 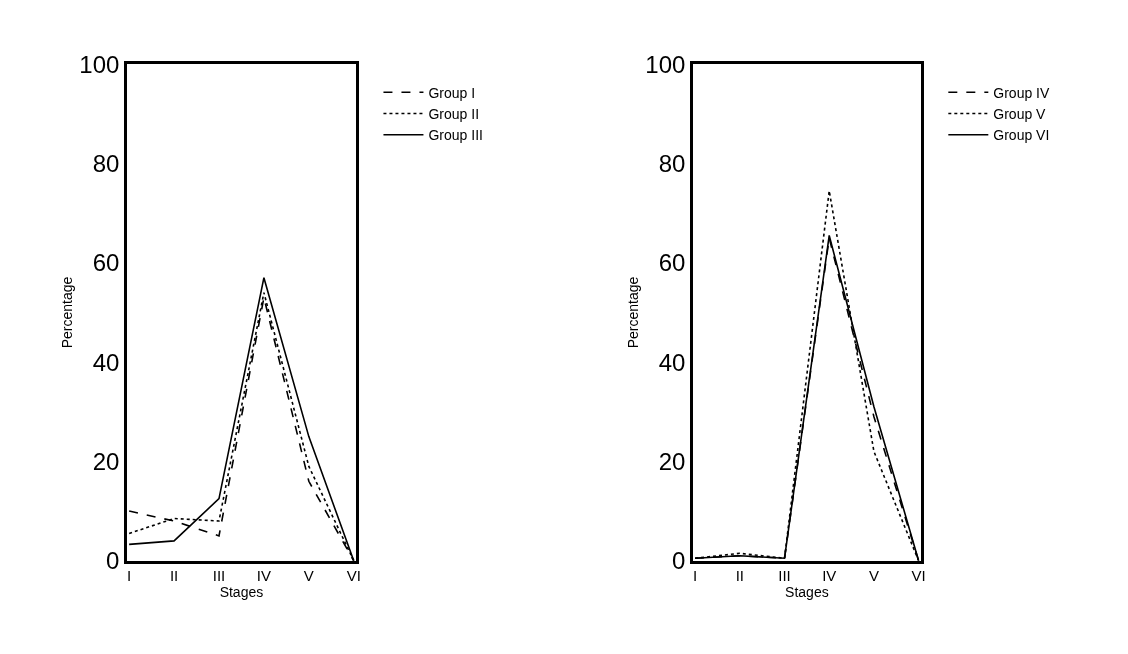 I want to click on legend-label: Group V, so click(x=1020, y=113).